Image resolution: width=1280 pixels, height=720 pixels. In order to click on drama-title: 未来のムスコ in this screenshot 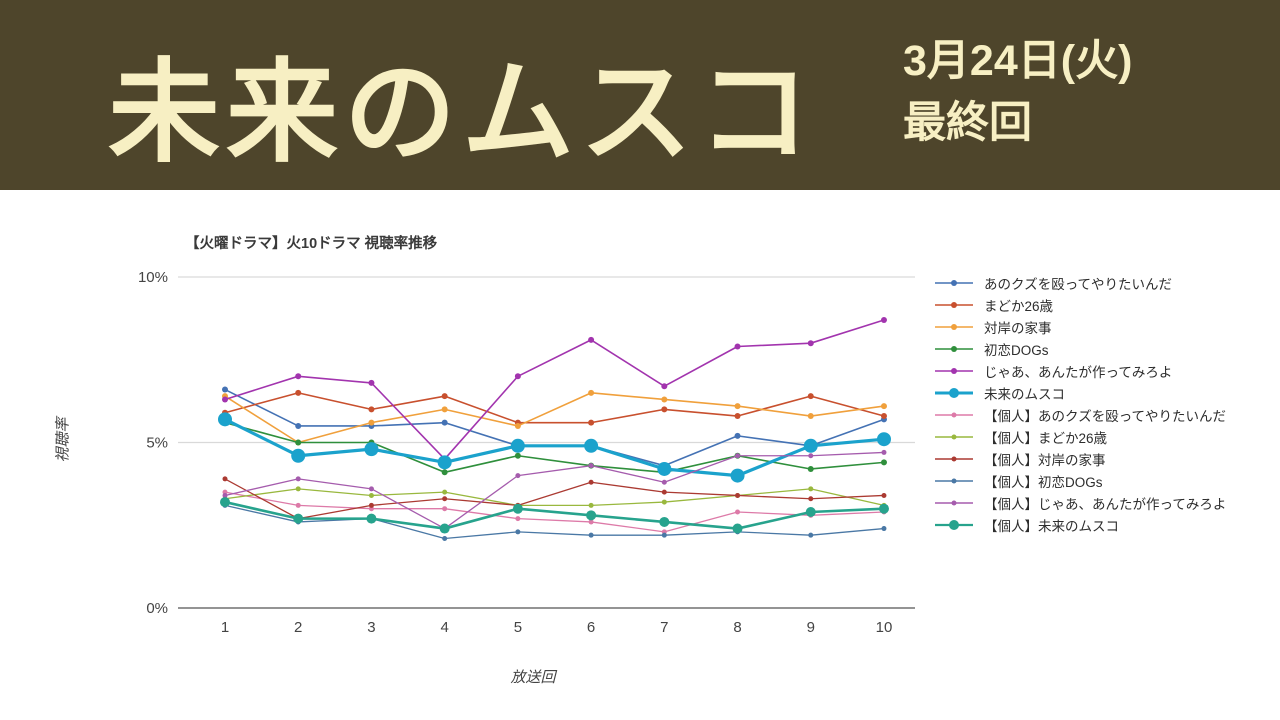, I will do `click(462, 112)`.